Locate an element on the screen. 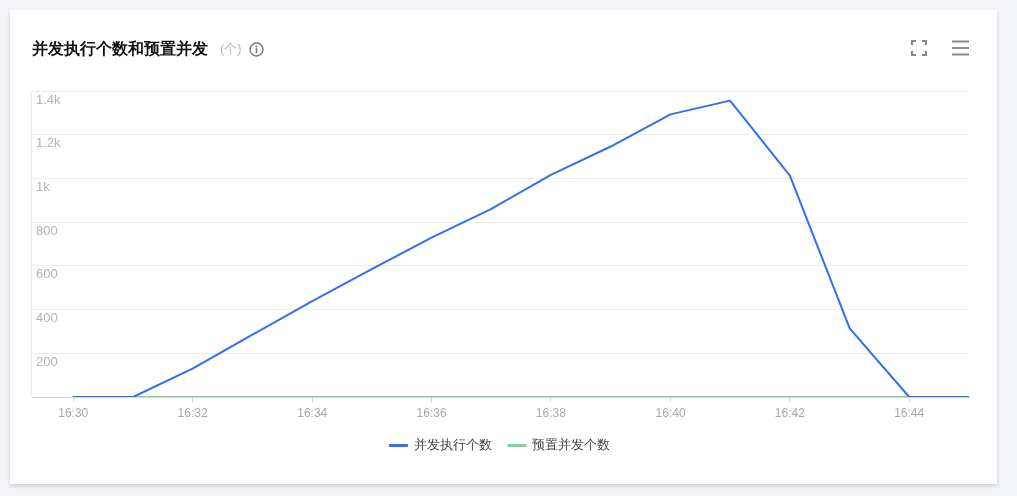 This screenshot has height=496, width=1017. y-tick-label: 800 is located at coordinates (47, 230).